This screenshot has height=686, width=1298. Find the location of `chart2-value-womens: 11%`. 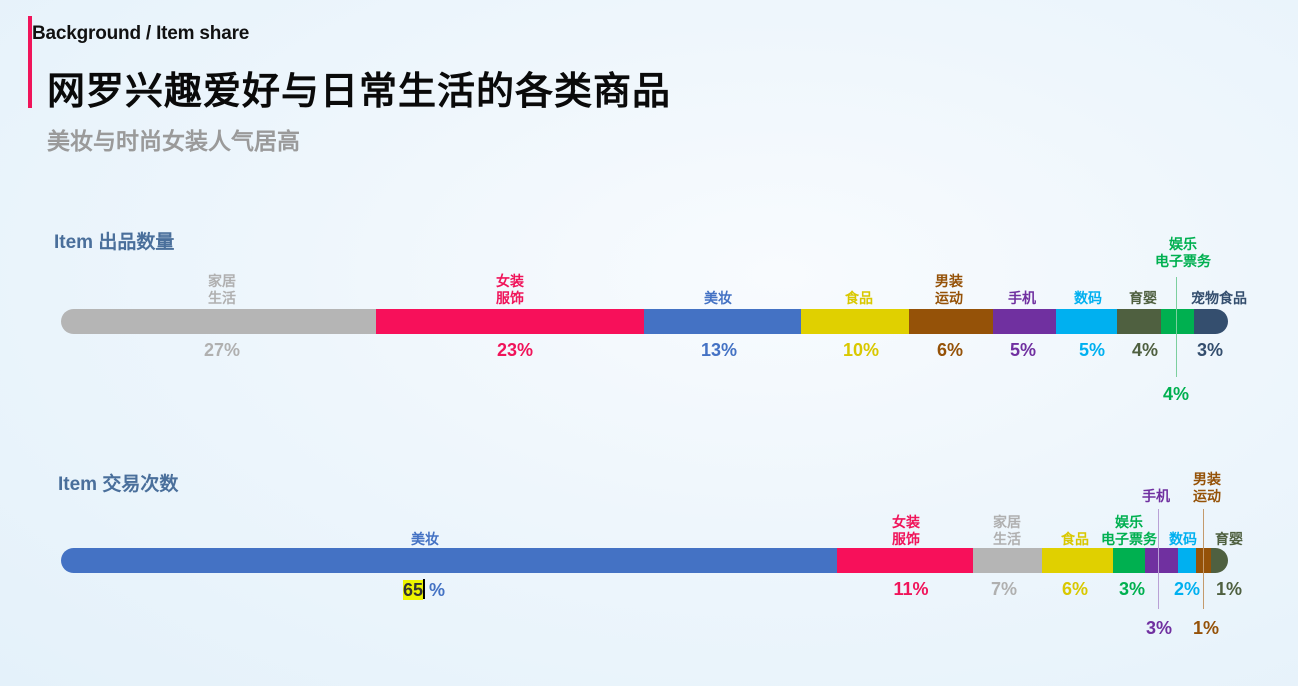

chart2-value-womens: 11% is located at coordinates (911, 589).